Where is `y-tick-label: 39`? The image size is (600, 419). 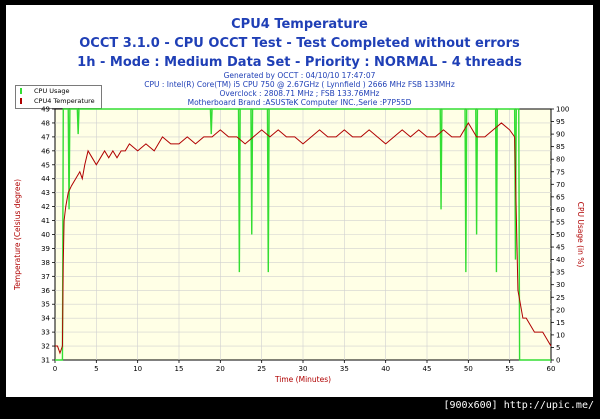 y-tick-label: 39 is located at coordinates (45, 249).